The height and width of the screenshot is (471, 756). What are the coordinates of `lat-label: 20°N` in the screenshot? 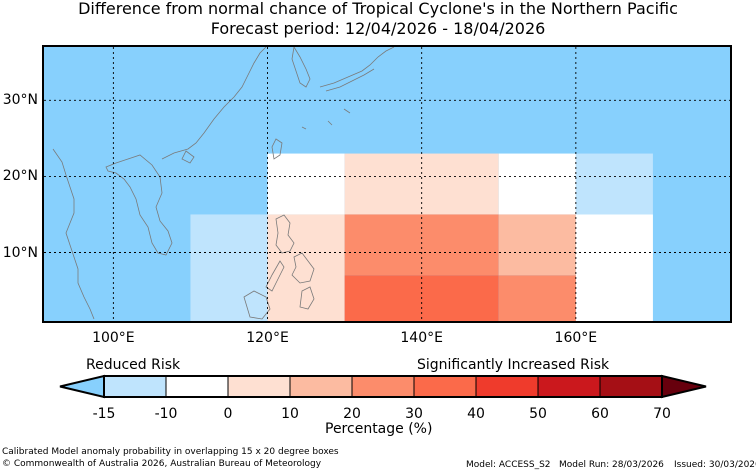 It's located at (20, 176).